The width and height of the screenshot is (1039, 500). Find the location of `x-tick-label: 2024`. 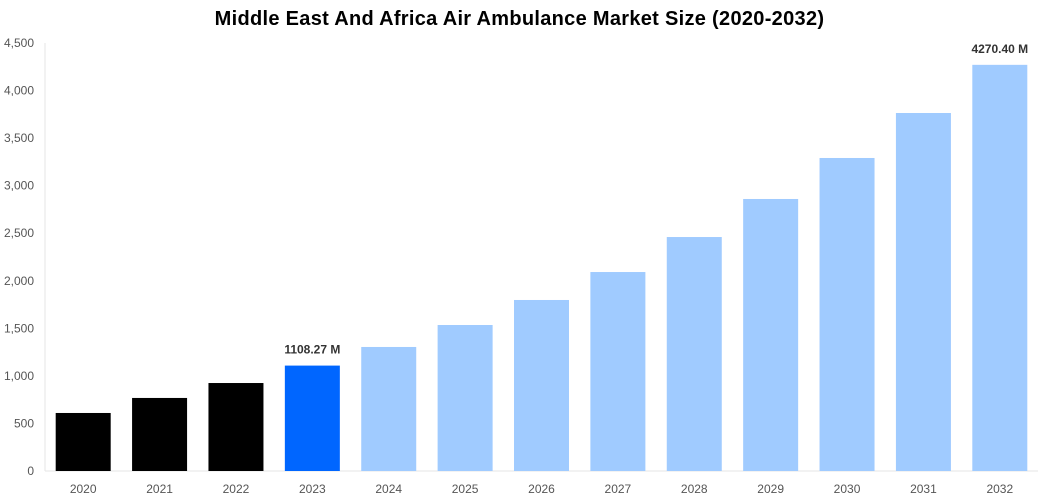

x-tick-label: 2024 is located at coordinates (388, 489).